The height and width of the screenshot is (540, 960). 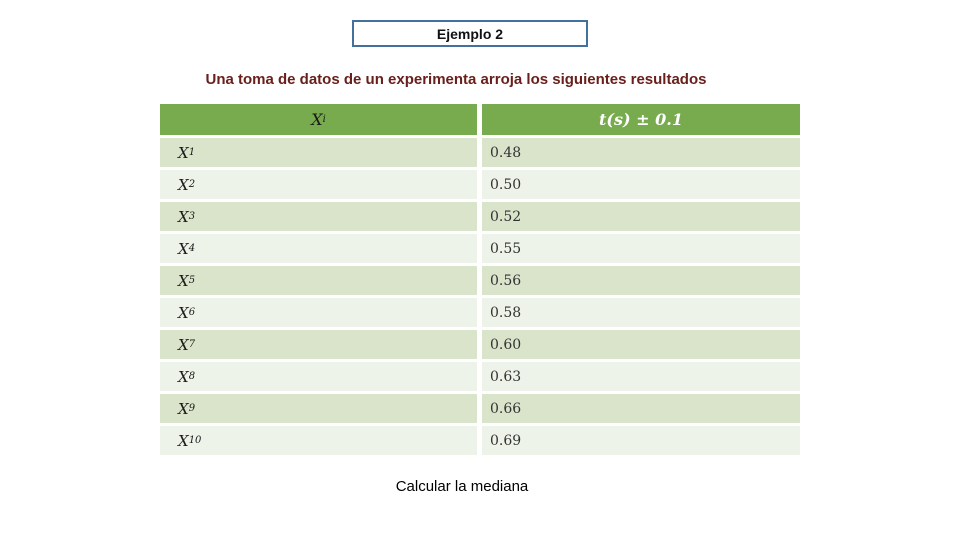 I want to click on row-value: 0.58, so click(x=506, y=312).